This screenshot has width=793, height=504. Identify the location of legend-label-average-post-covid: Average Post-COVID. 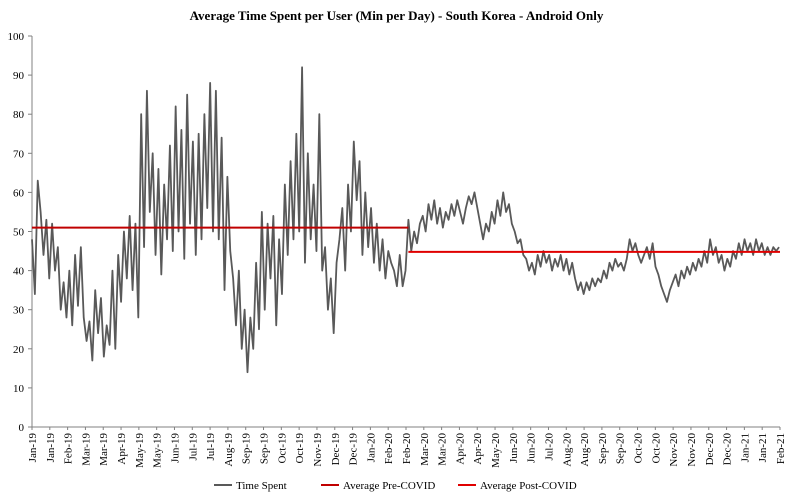
(528, 486).